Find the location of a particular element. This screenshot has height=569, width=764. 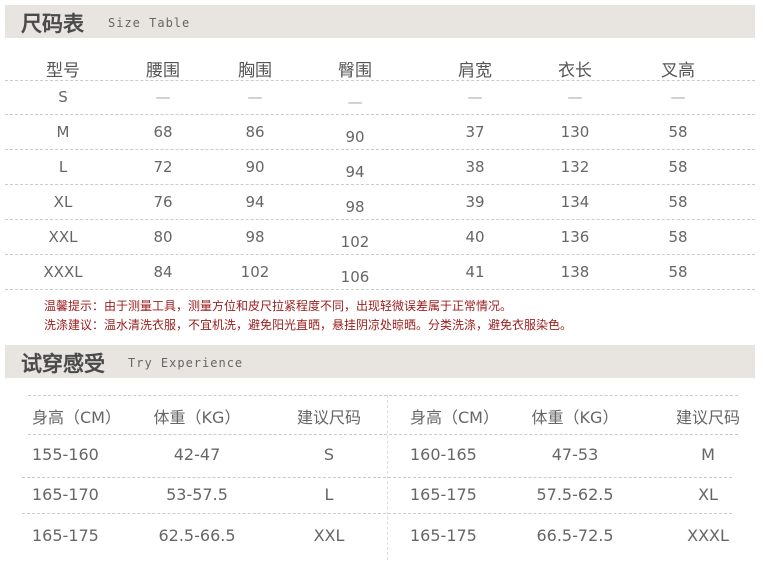

measurement-note: 温馨提示：由于测量工具，测量方位和皮尺拉紧程度不同，出现轻微误差属于正常情况。 is located at coordinates (278, 306).